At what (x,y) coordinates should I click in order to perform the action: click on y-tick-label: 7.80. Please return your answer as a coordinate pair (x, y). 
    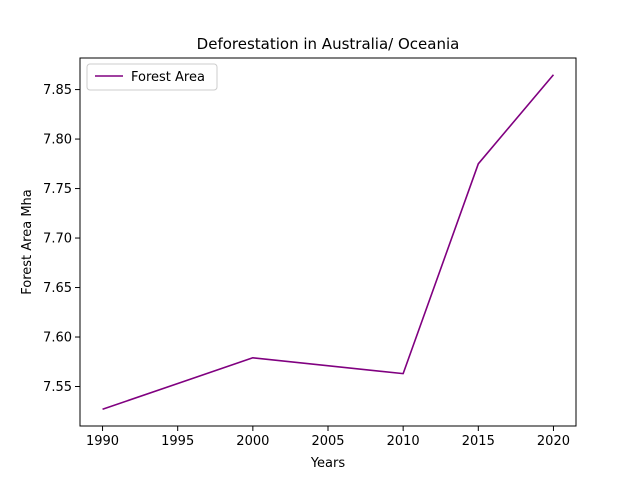
    Looking at the image, I should click on (57, 140).